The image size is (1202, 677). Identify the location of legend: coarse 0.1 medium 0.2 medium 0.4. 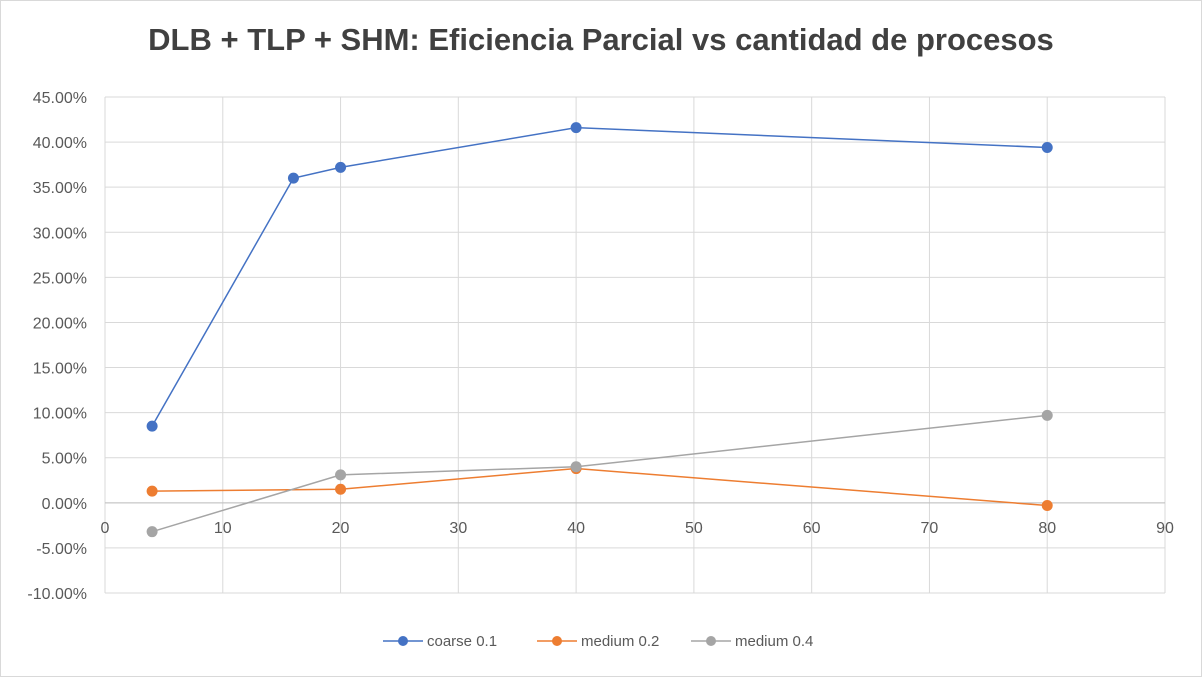
(598, 641).